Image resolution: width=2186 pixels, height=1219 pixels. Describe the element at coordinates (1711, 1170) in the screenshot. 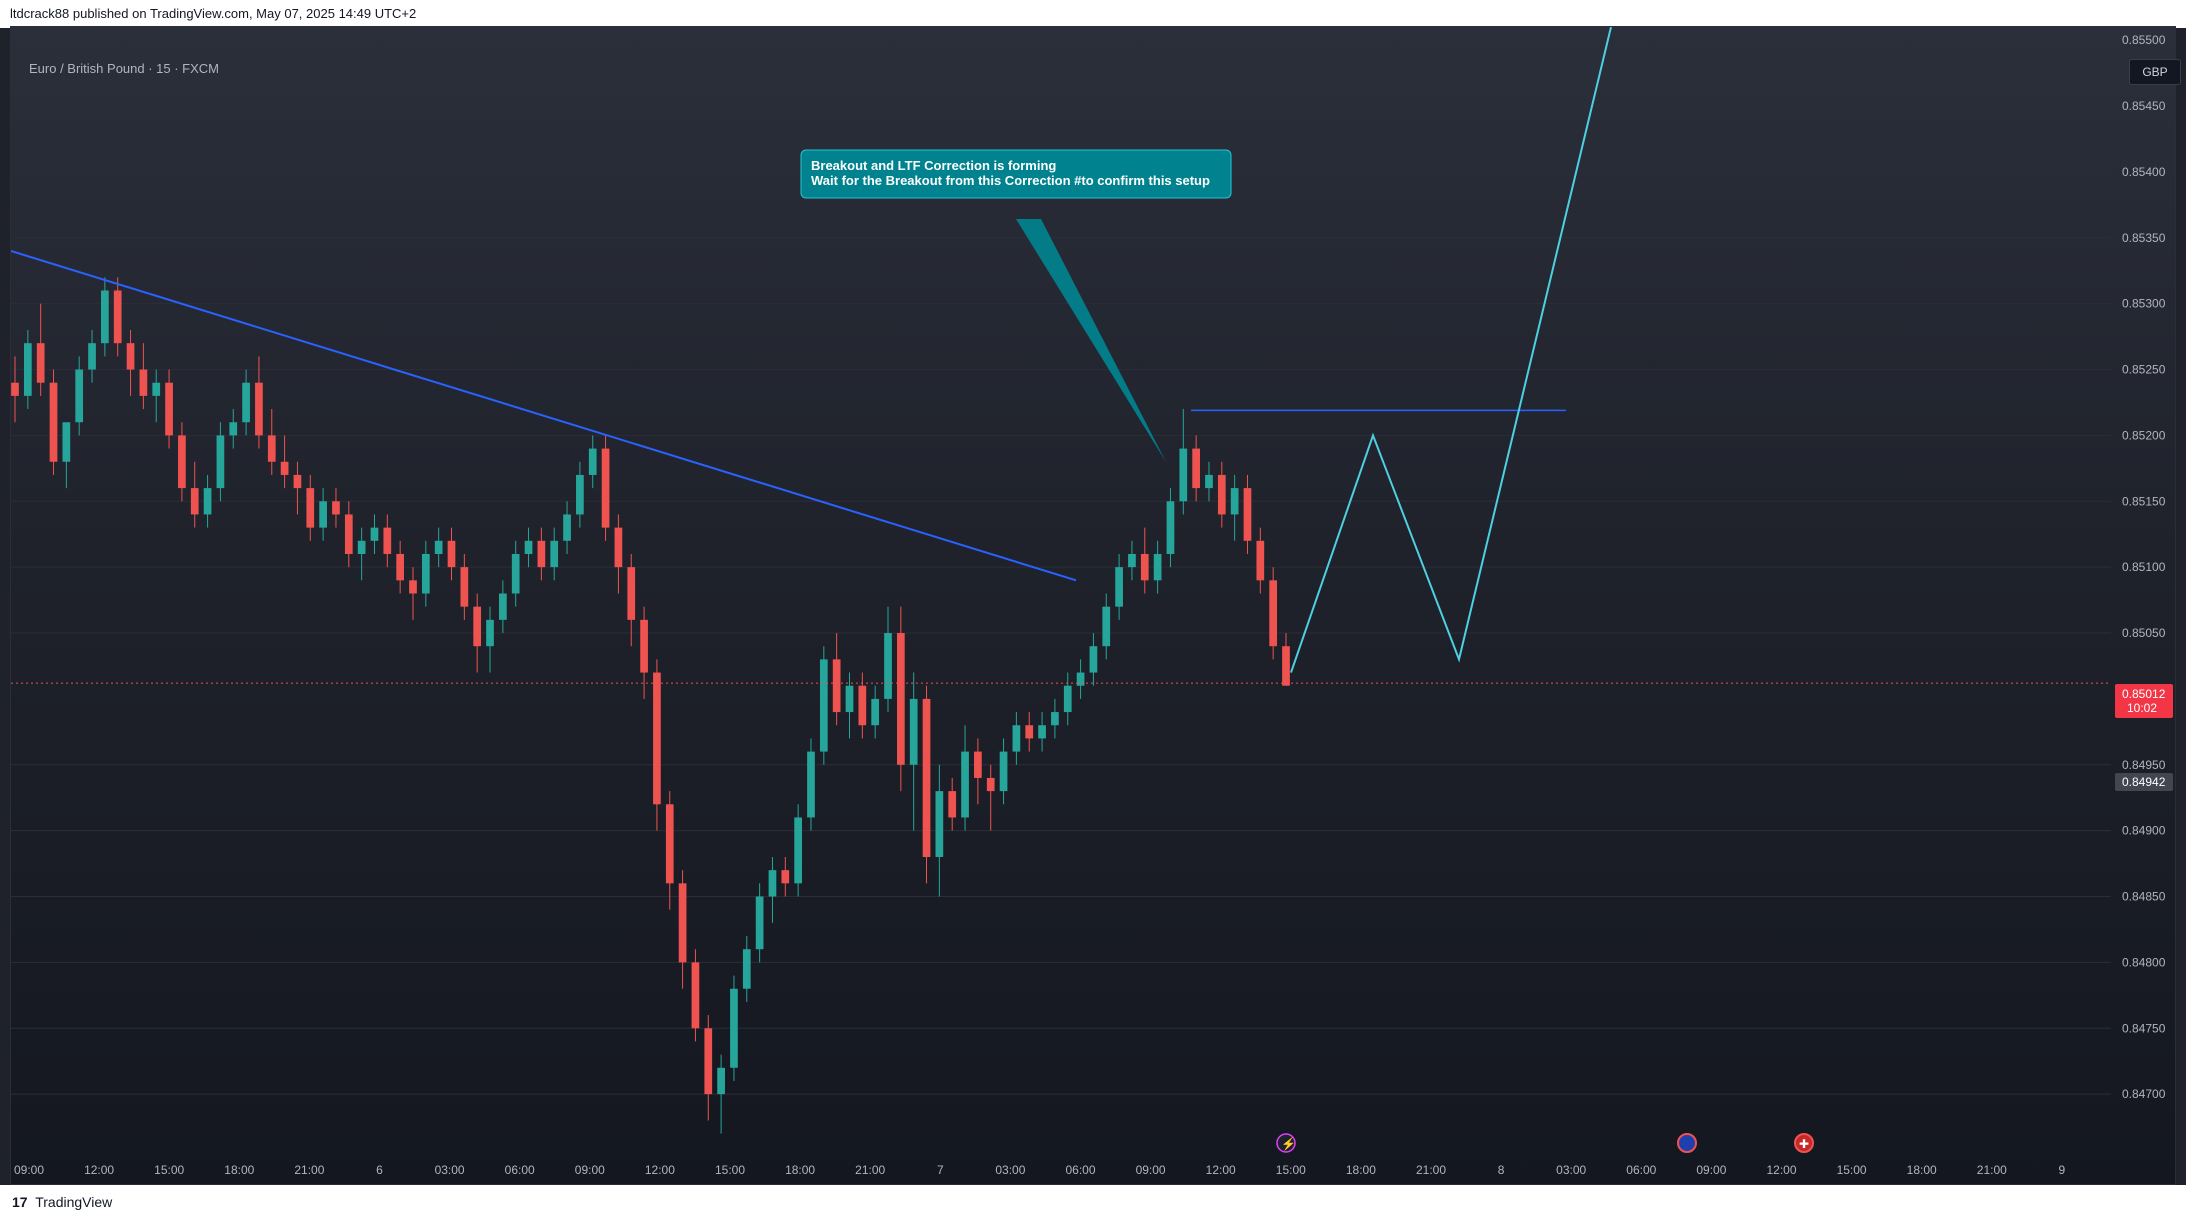

I see `time-tick: 09:00` at that location.